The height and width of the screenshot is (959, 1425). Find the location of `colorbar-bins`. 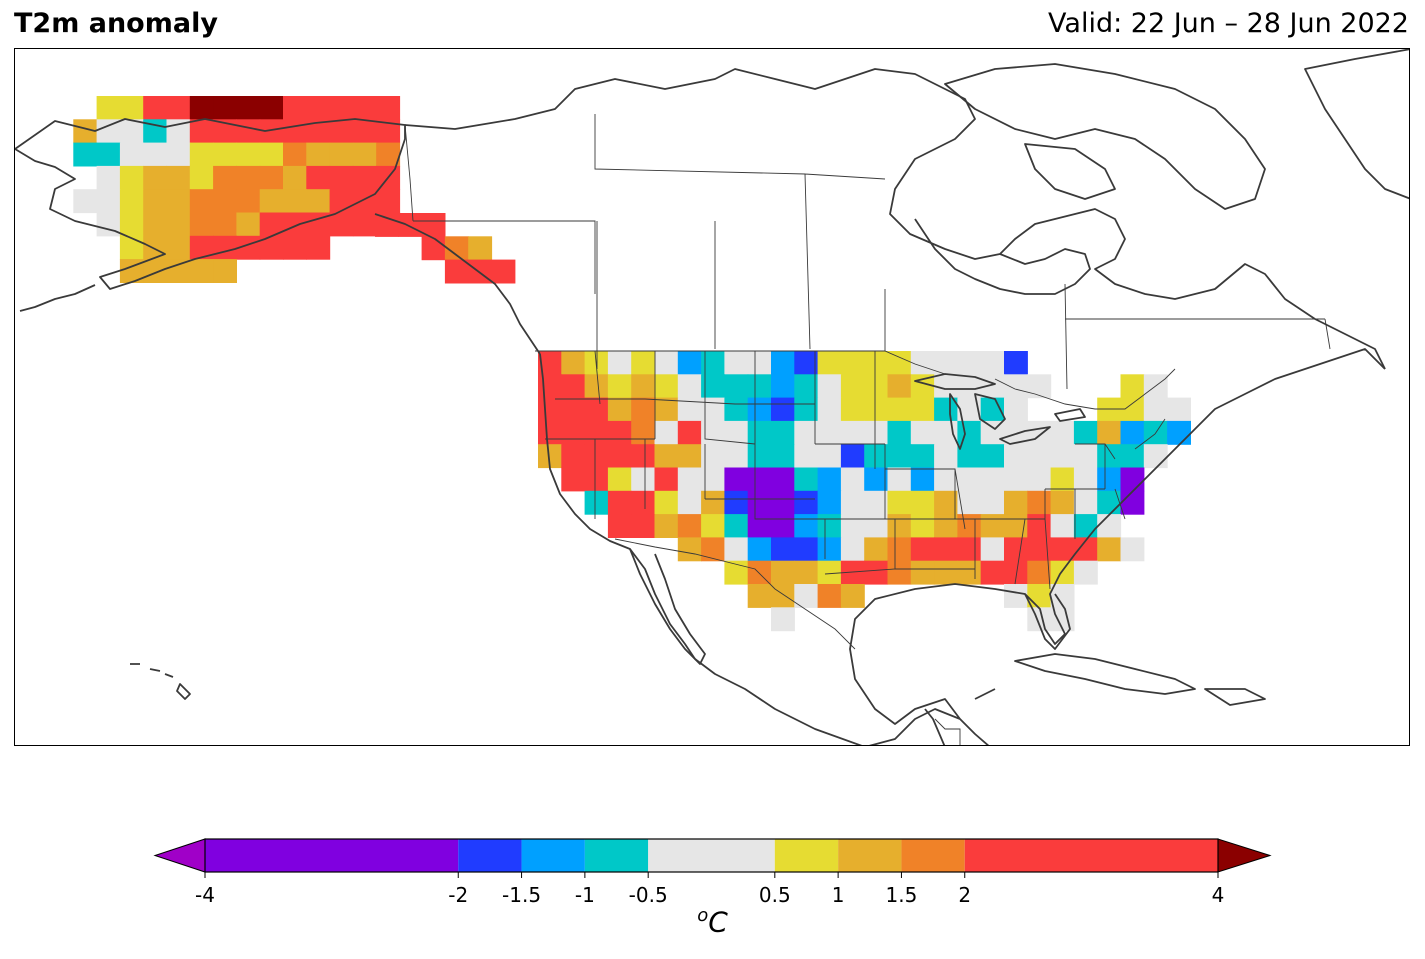

colorbar-bins is located at coordinates (712, 855).